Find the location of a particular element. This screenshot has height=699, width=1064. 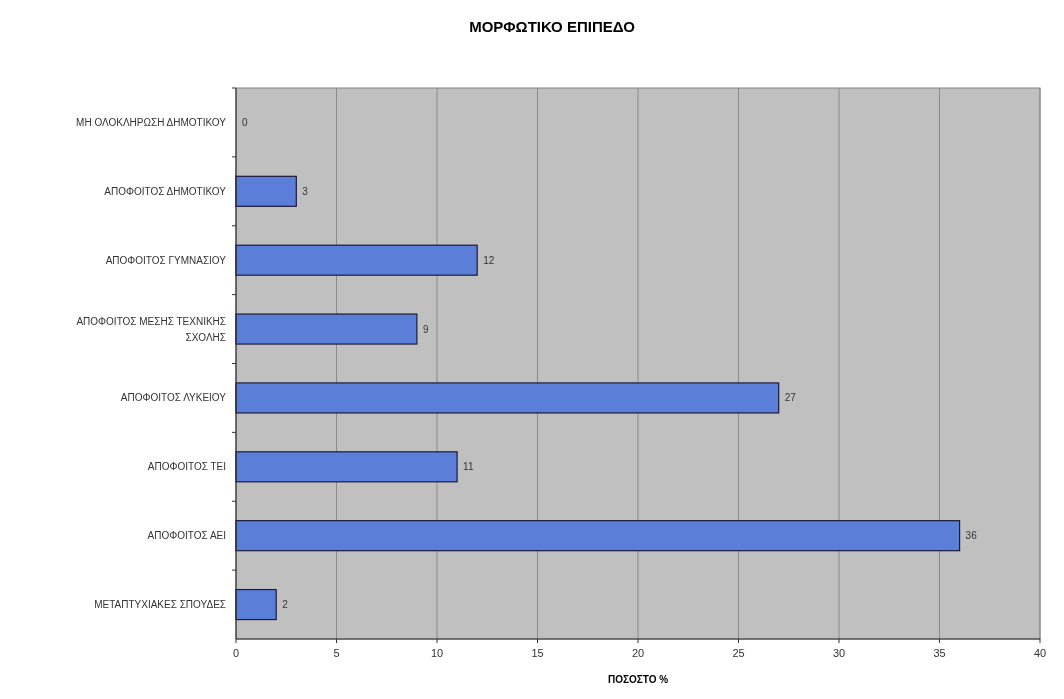

x-tick-label: 15 is located at coordinates (537, 653).